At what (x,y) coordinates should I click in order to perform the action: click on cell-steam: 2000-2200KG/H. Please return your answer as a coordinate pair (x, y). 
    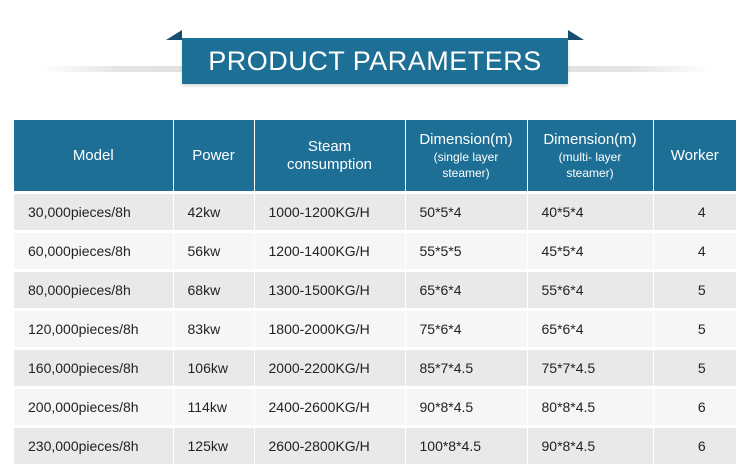
    Looking at the image, I should click on (330, 367).